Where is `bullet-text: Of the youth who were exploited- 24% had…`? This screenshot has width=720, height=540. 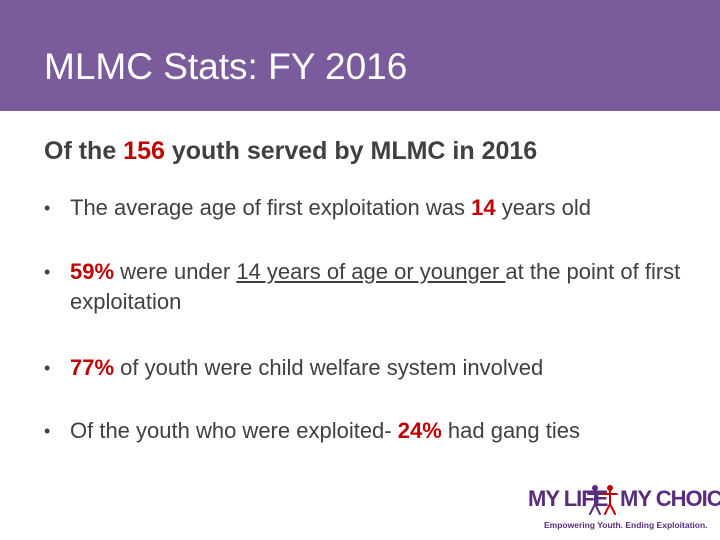 bullet-text: Of the youth who were exploited- 24% had… is located at coordinates (390, 431).